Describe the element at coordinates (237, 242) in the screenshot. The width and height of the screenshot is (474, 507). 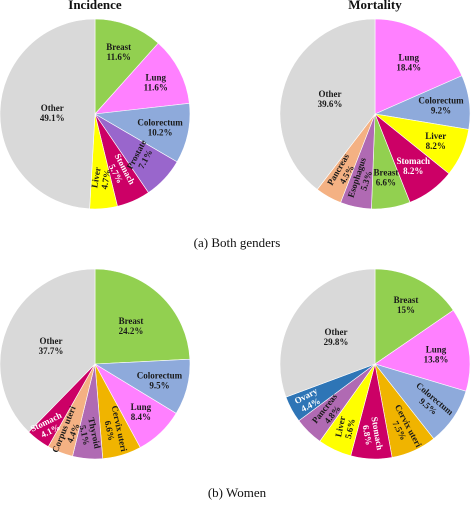
I see `panel-a-caption: (a) Both genders` at that location.